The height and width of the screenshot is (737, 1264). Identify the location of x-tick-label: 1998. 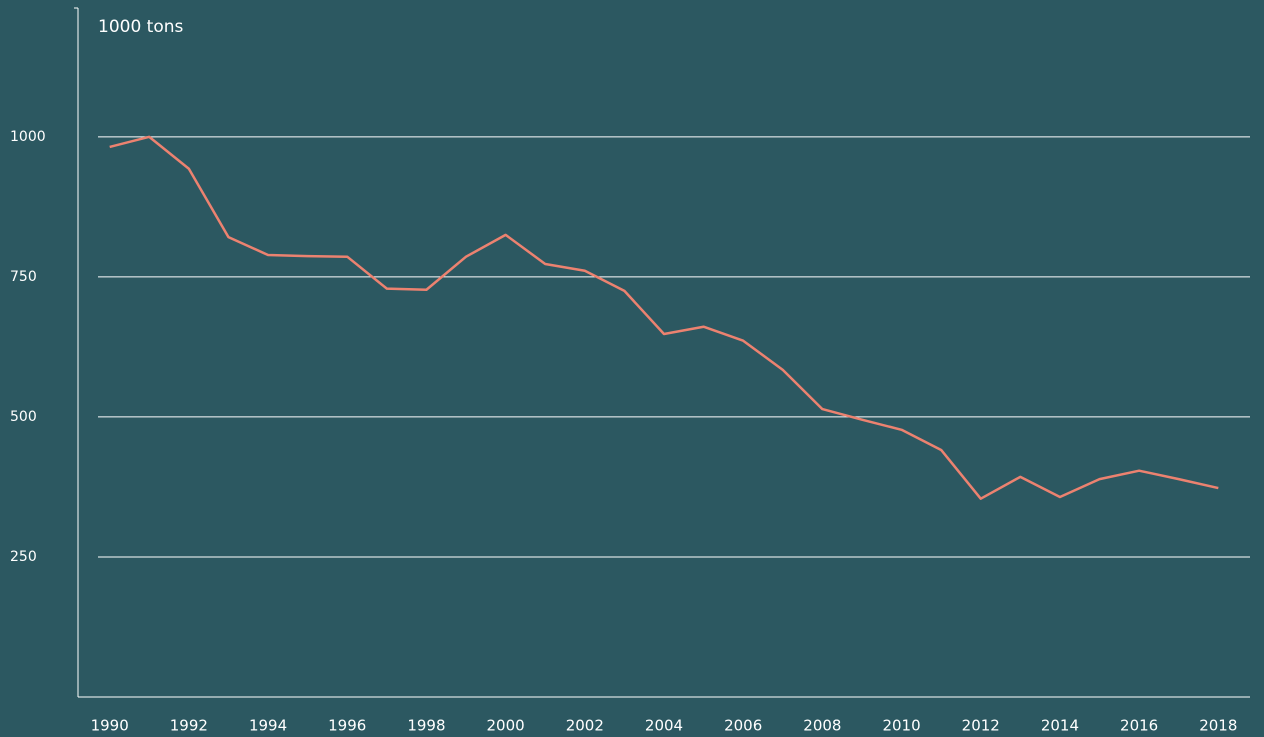
(426, 726).